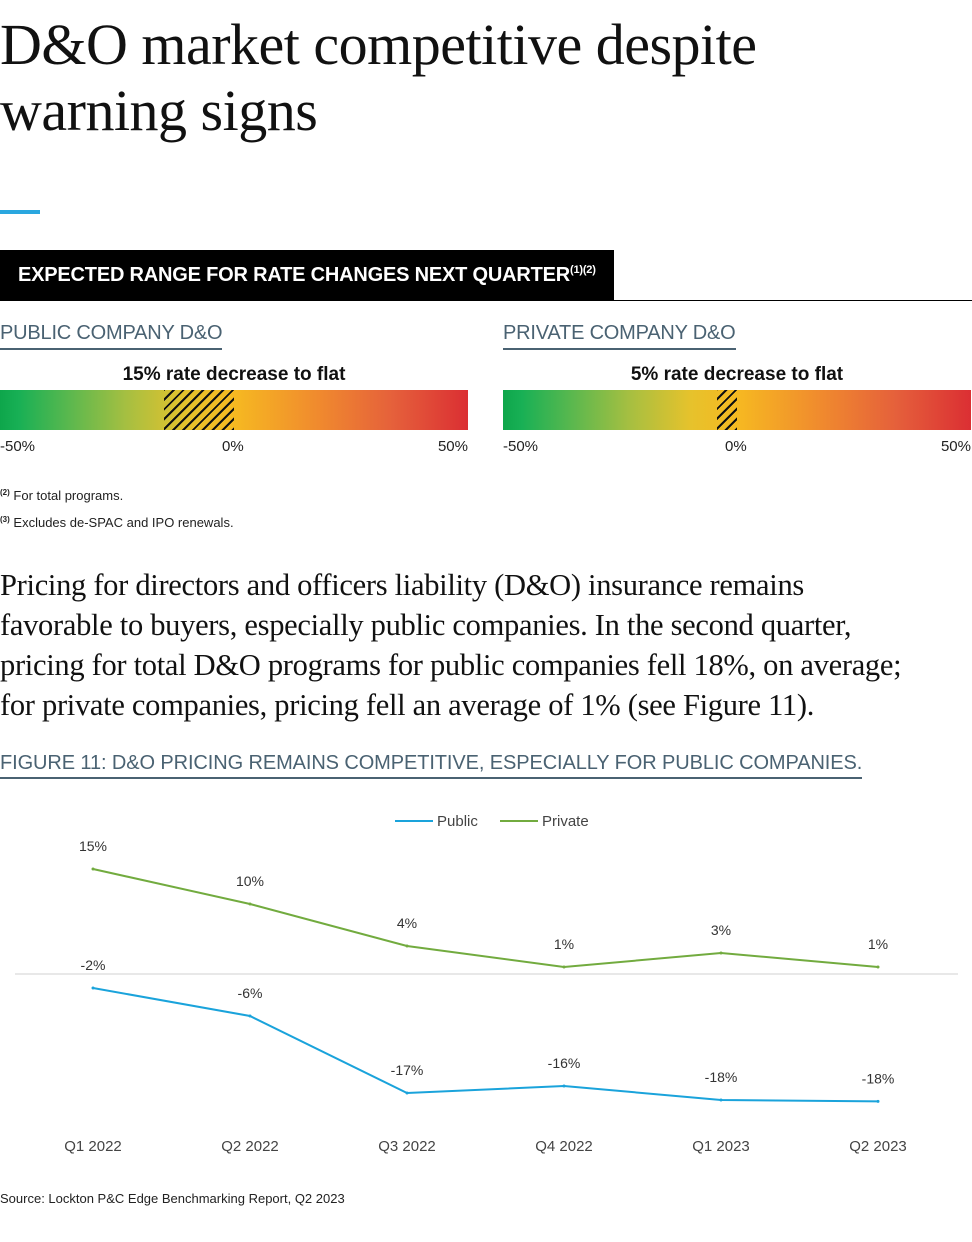  What do you see at coordinates (68, 495) in the screenshot?
I see `footnote-2-text: For total programs.` at bounding box center [68, 495].